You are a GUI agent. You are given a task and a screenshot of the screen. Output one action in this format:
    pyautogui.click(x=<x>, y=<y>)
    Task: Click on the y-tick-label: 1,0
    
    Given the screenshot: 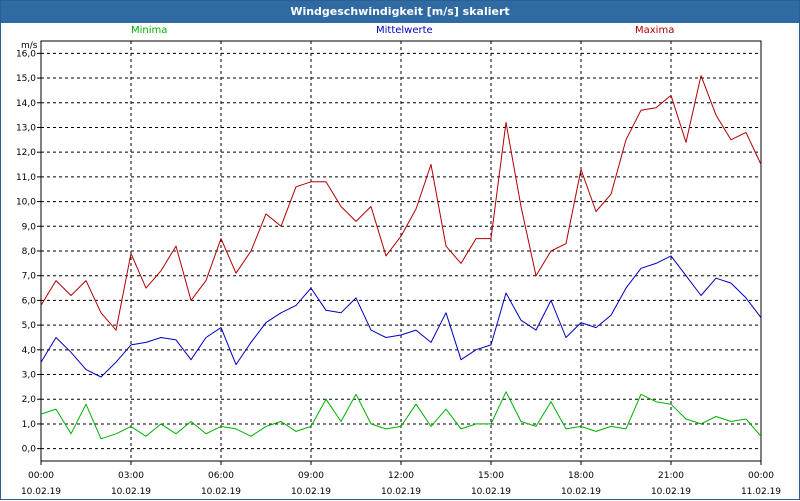 What is the action you would take?
    pyautogui.click(x=29, y=425)
    